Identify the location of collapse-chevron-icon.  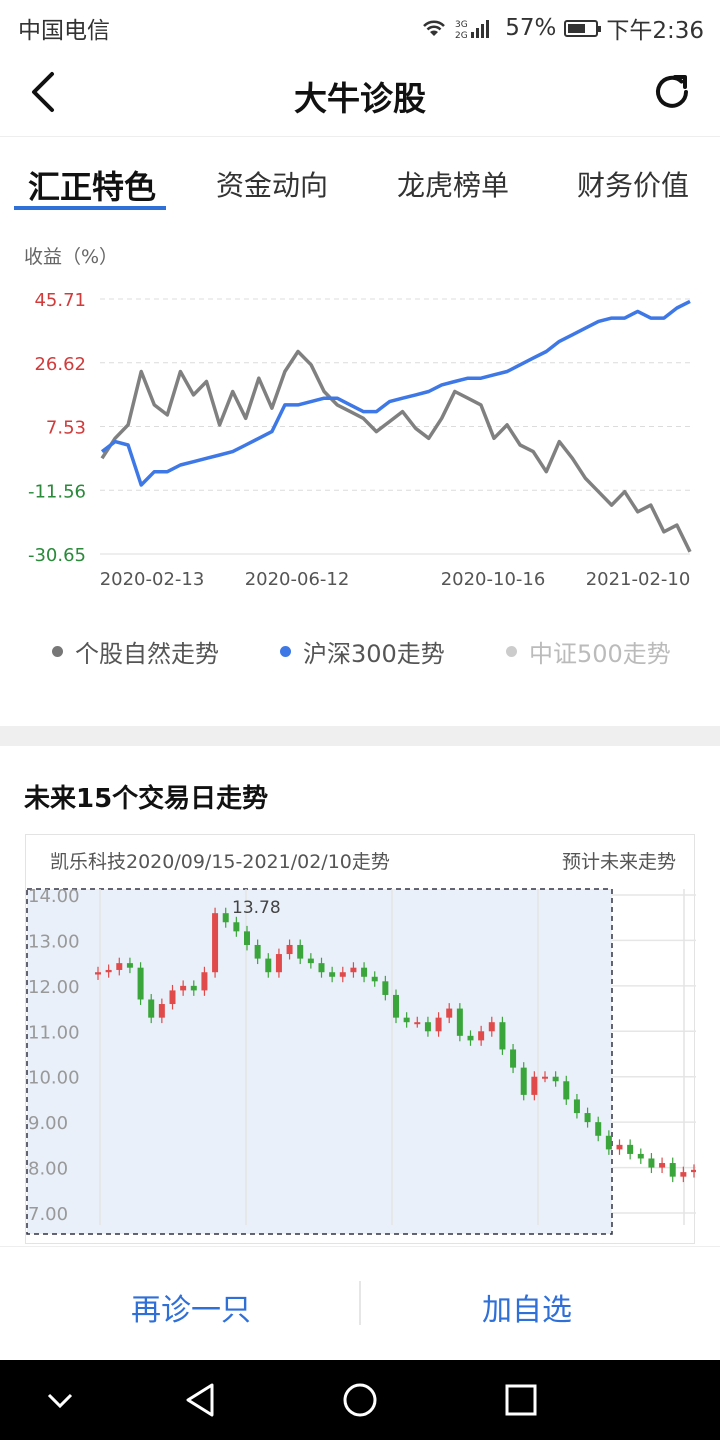
(60, 1400).